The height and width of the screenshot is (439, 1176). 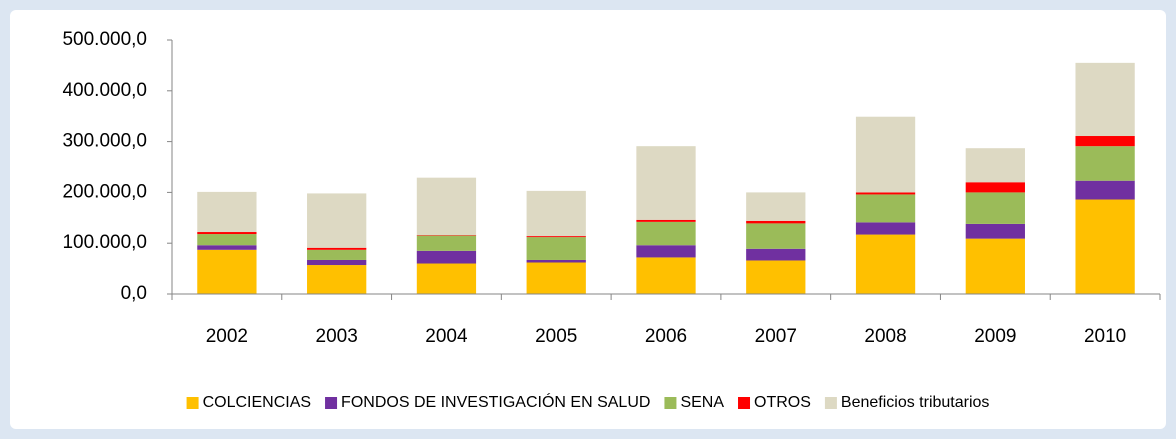 I want to click on legend-label: FONDOS DE INVESTIGACIÓN EN SALUD, so click(x=495, y=401).